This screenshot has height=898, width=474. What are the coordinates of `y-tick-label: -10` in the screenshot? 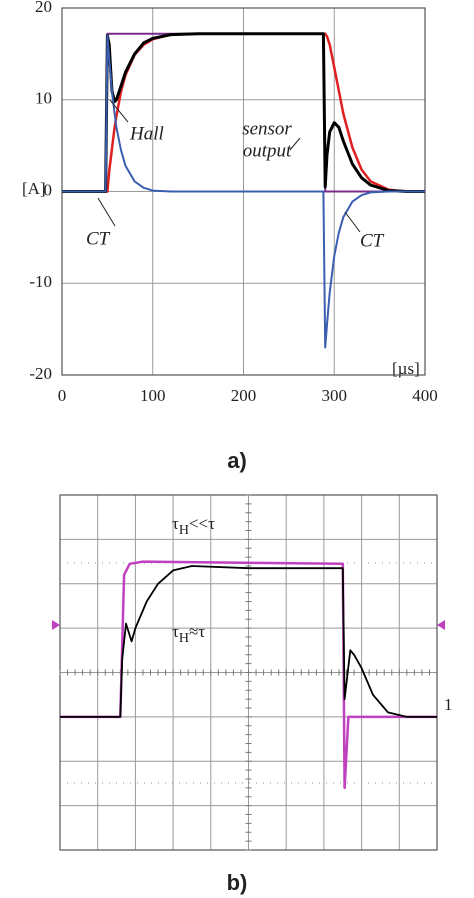 It's located at (40, 281).